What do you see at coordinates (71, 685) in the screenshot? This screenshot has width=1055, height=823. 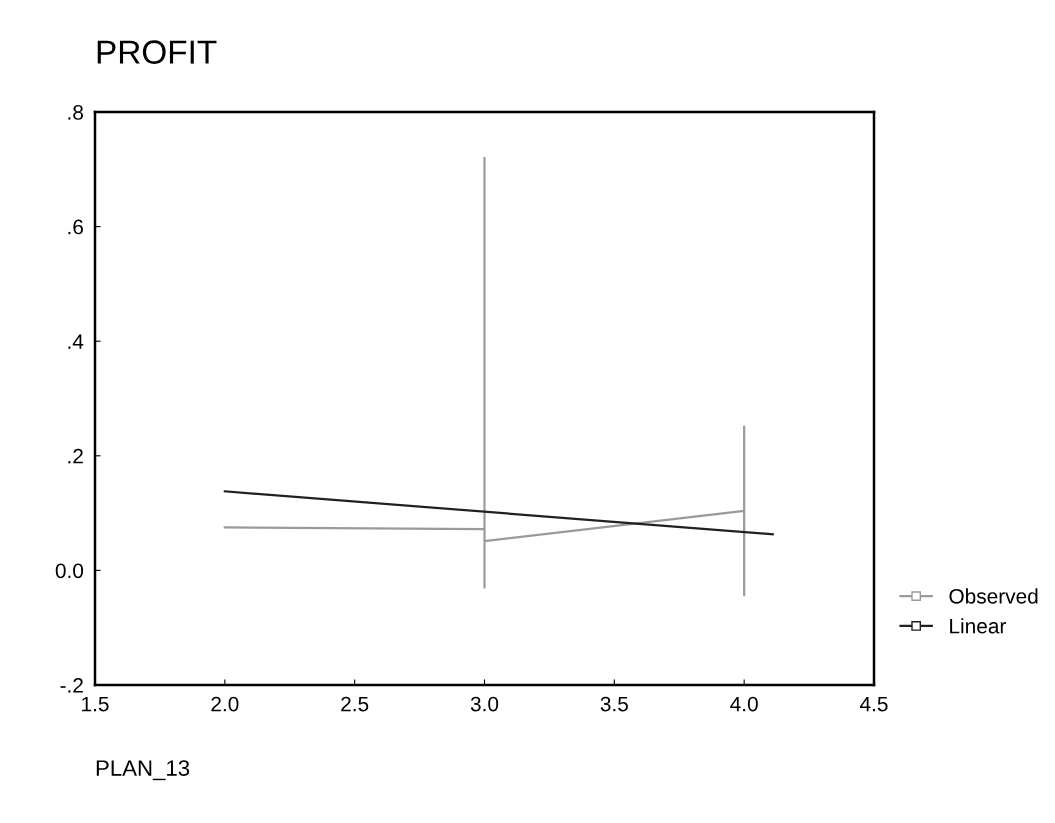 I see `y-tick-label: -.2` at bounding box center [71, 685].